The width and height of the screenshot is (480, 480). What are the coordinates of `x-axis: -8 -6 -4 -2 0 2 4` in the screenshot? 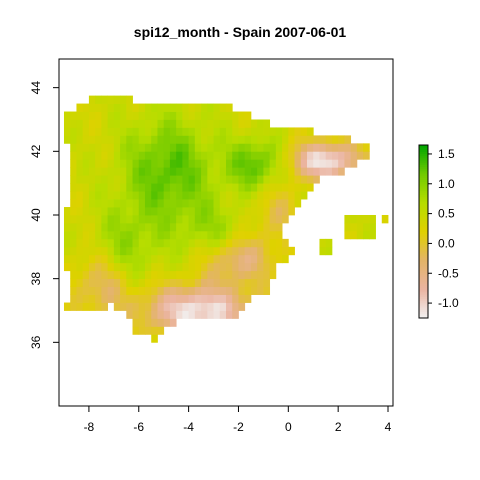 It's located at (238, 420).